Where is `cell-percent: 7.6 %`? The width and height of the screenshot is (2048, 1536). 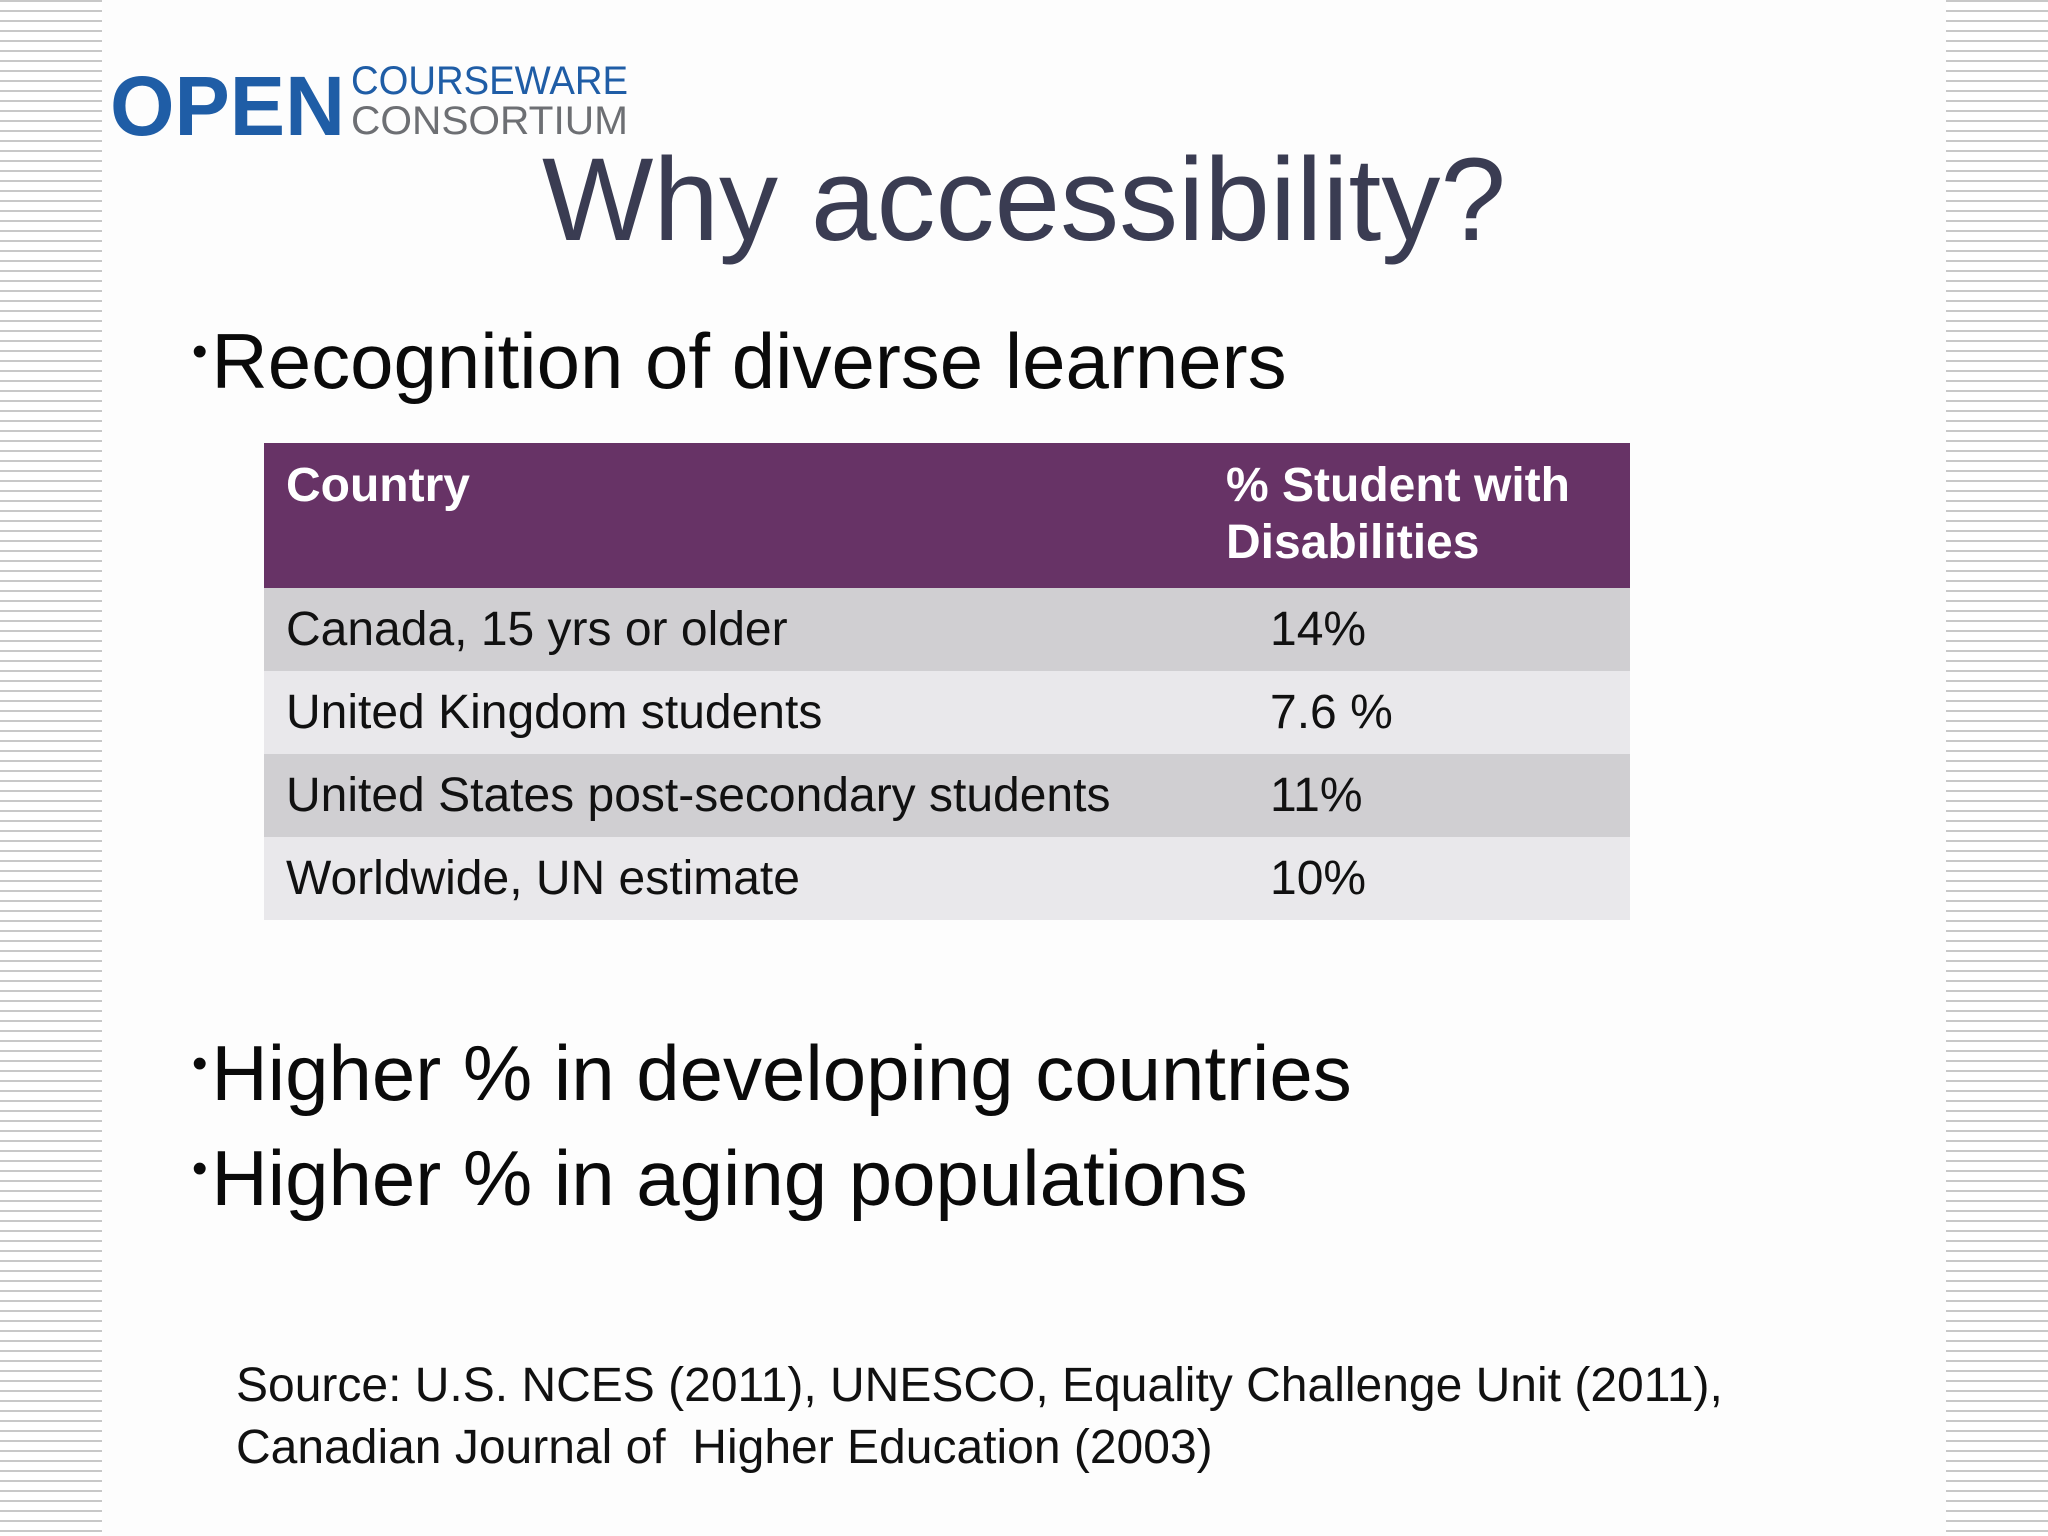
cell-percent: 7.6 % is located at coordinates (1417, 712).